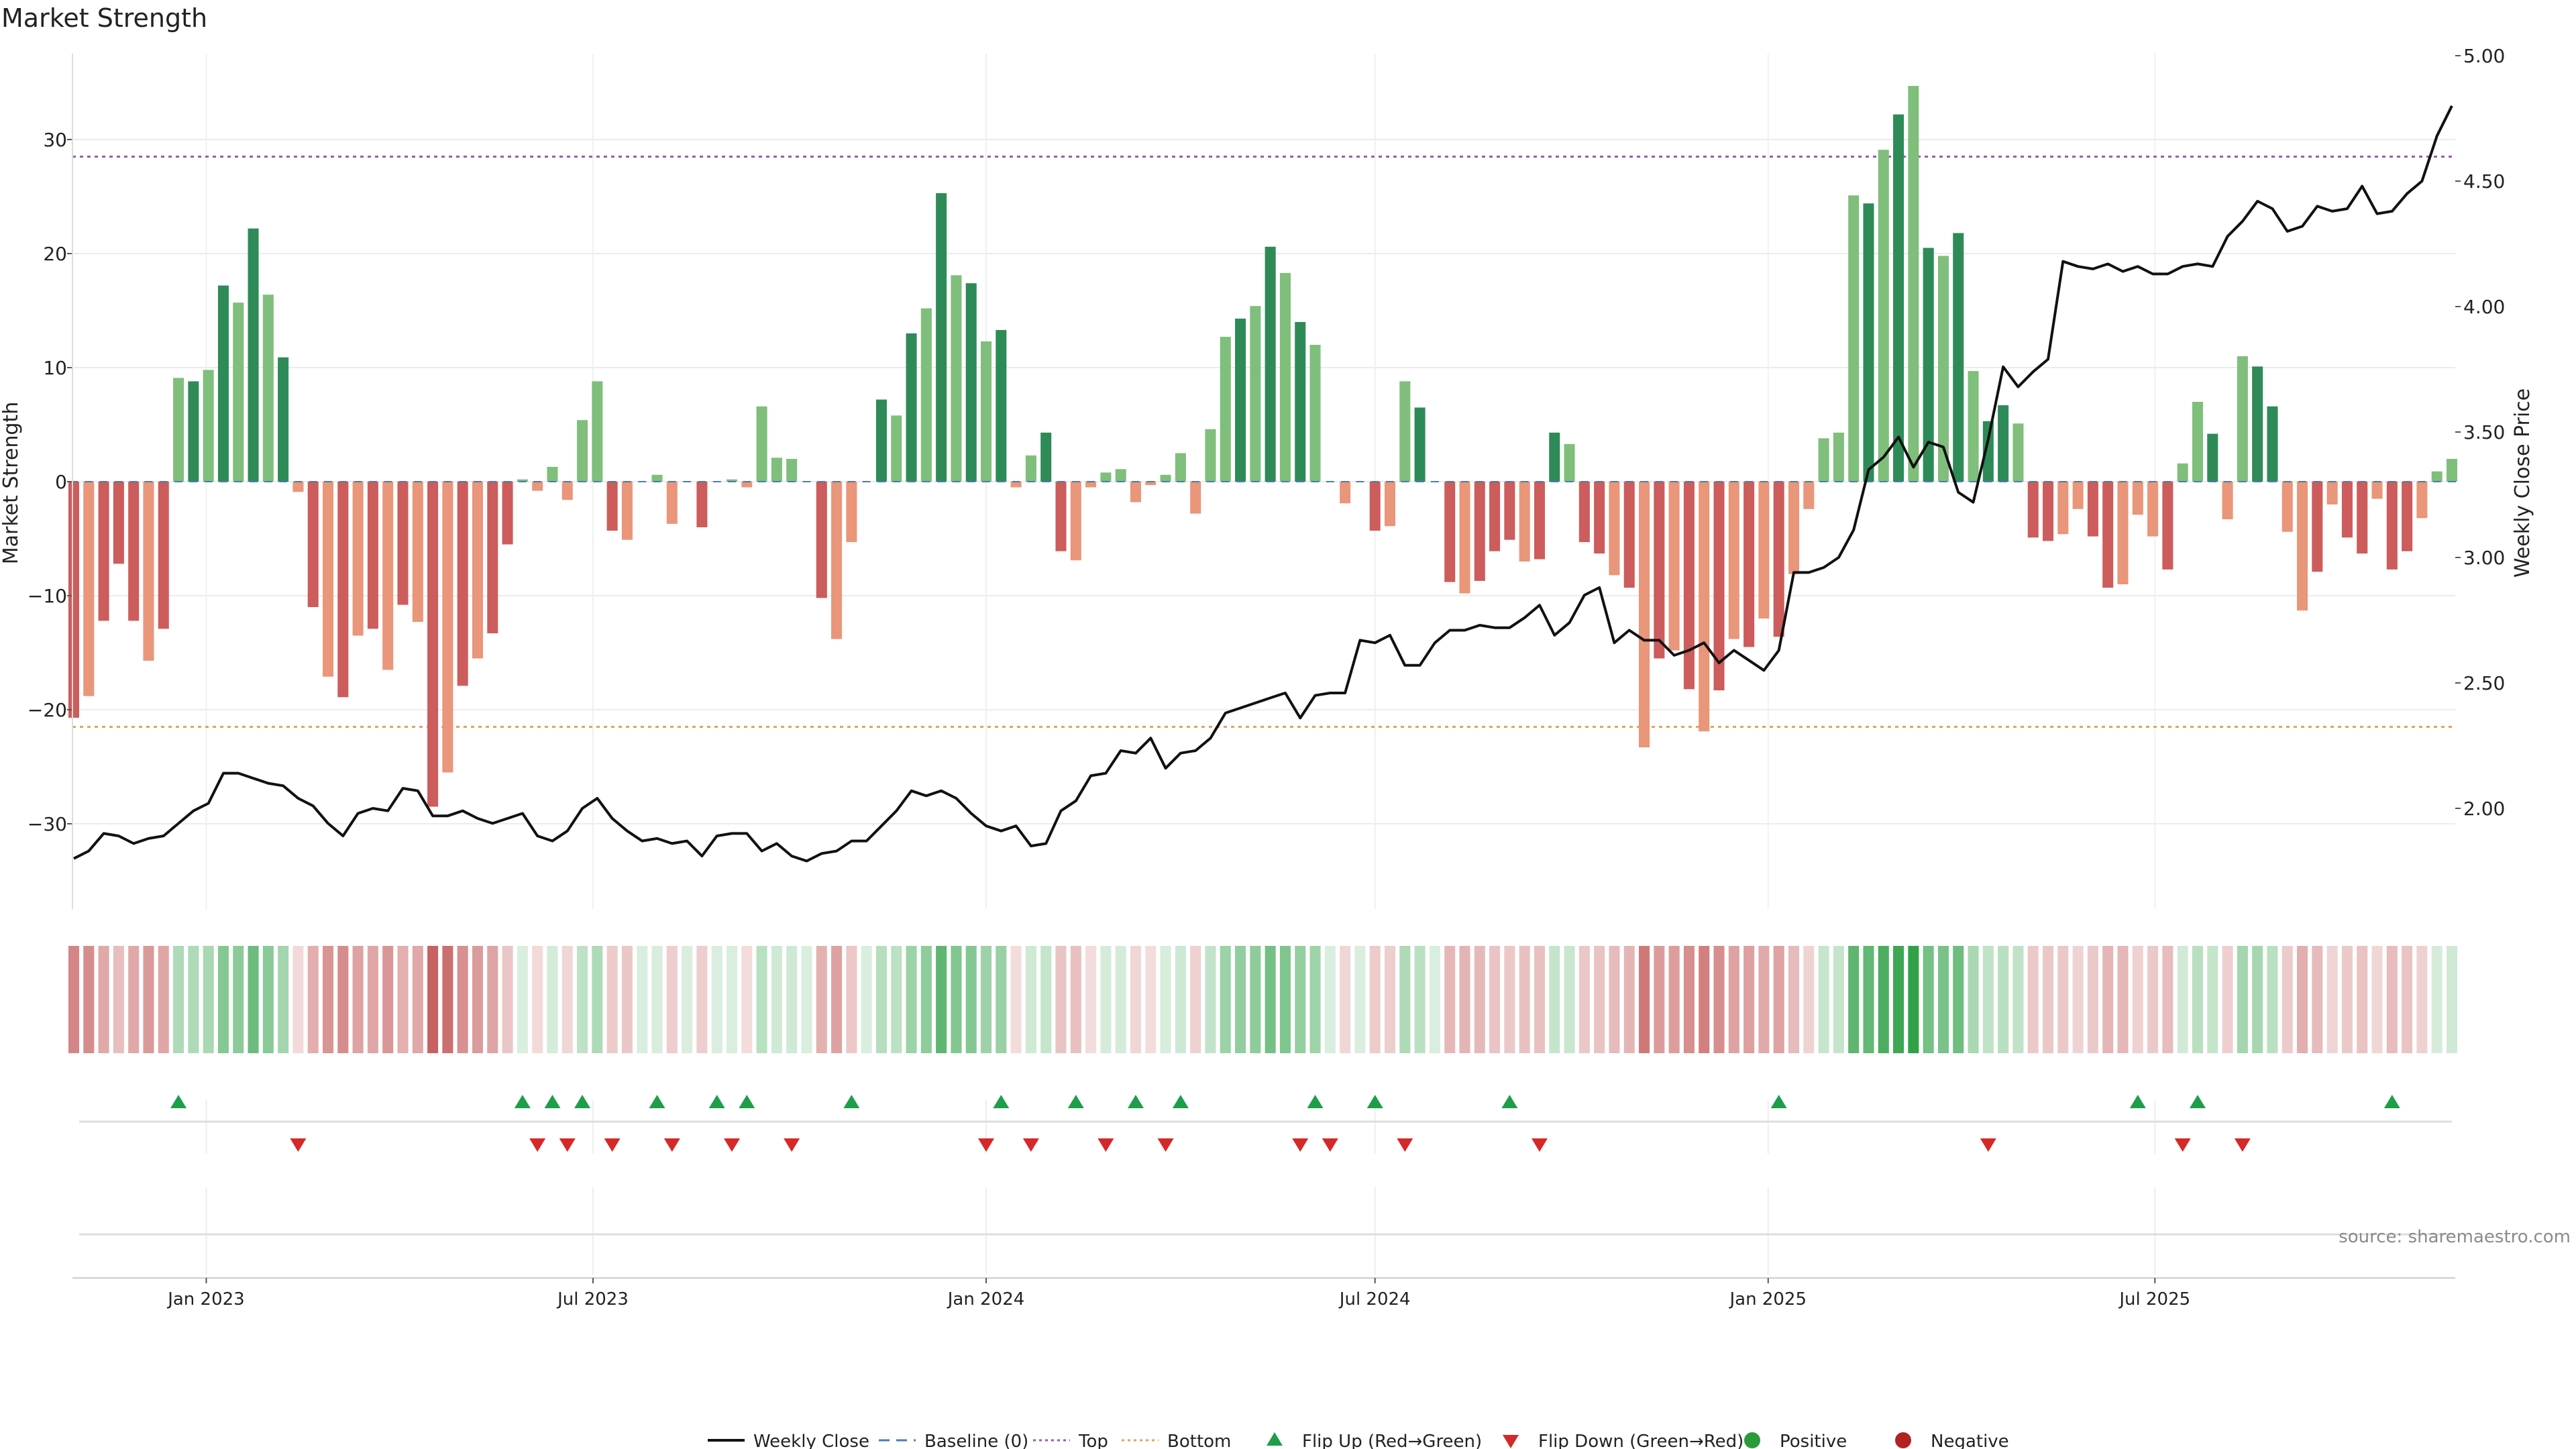 This screenshot has height=1449, width=2576. What do you see at coordinates (55, 140) in the screenshot?
I see `left-tick-label: 30` at bounding box center [55, 140].